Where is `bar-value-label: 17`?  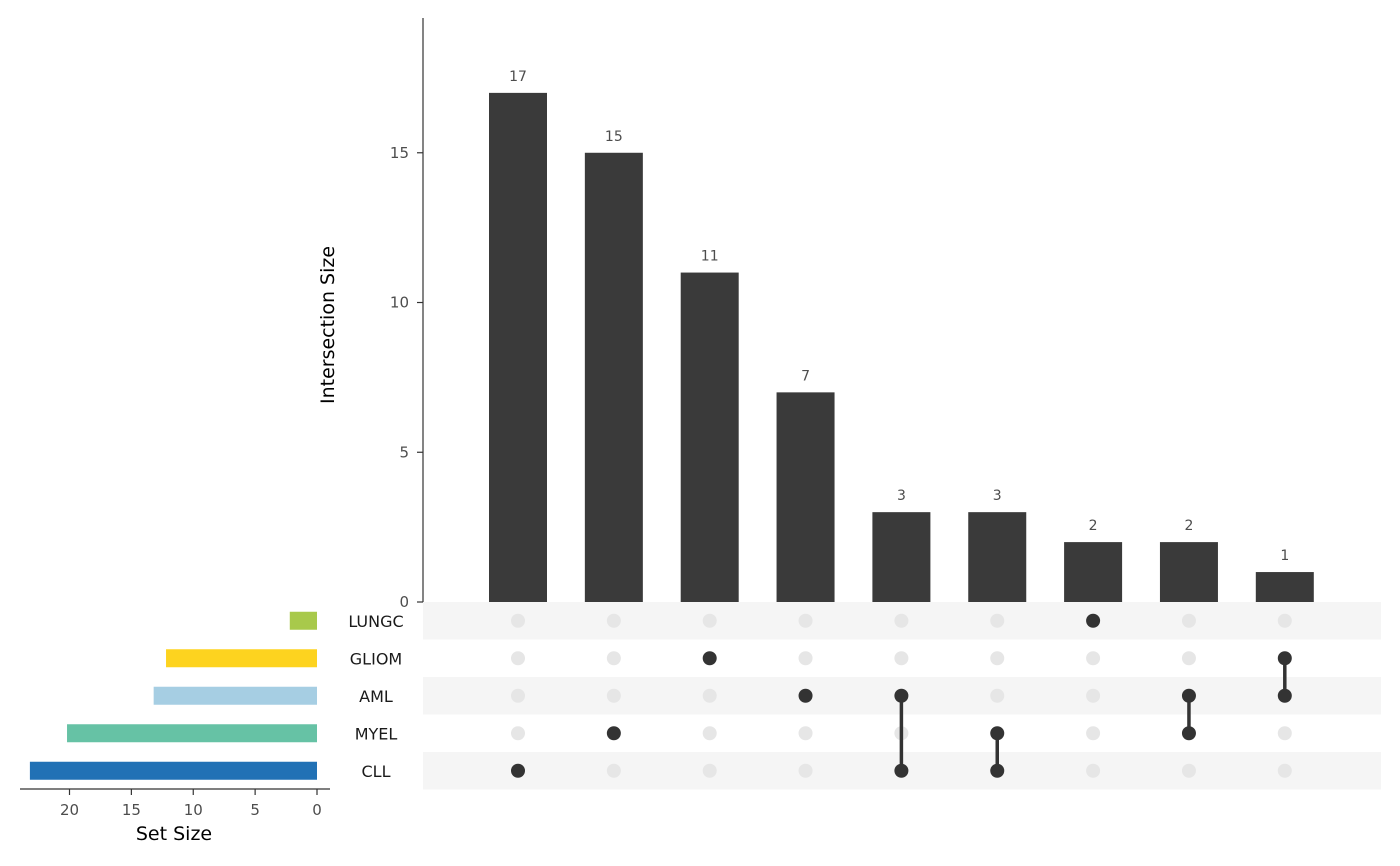 bar-value-label: 17 is located at coordinates (518, 77).